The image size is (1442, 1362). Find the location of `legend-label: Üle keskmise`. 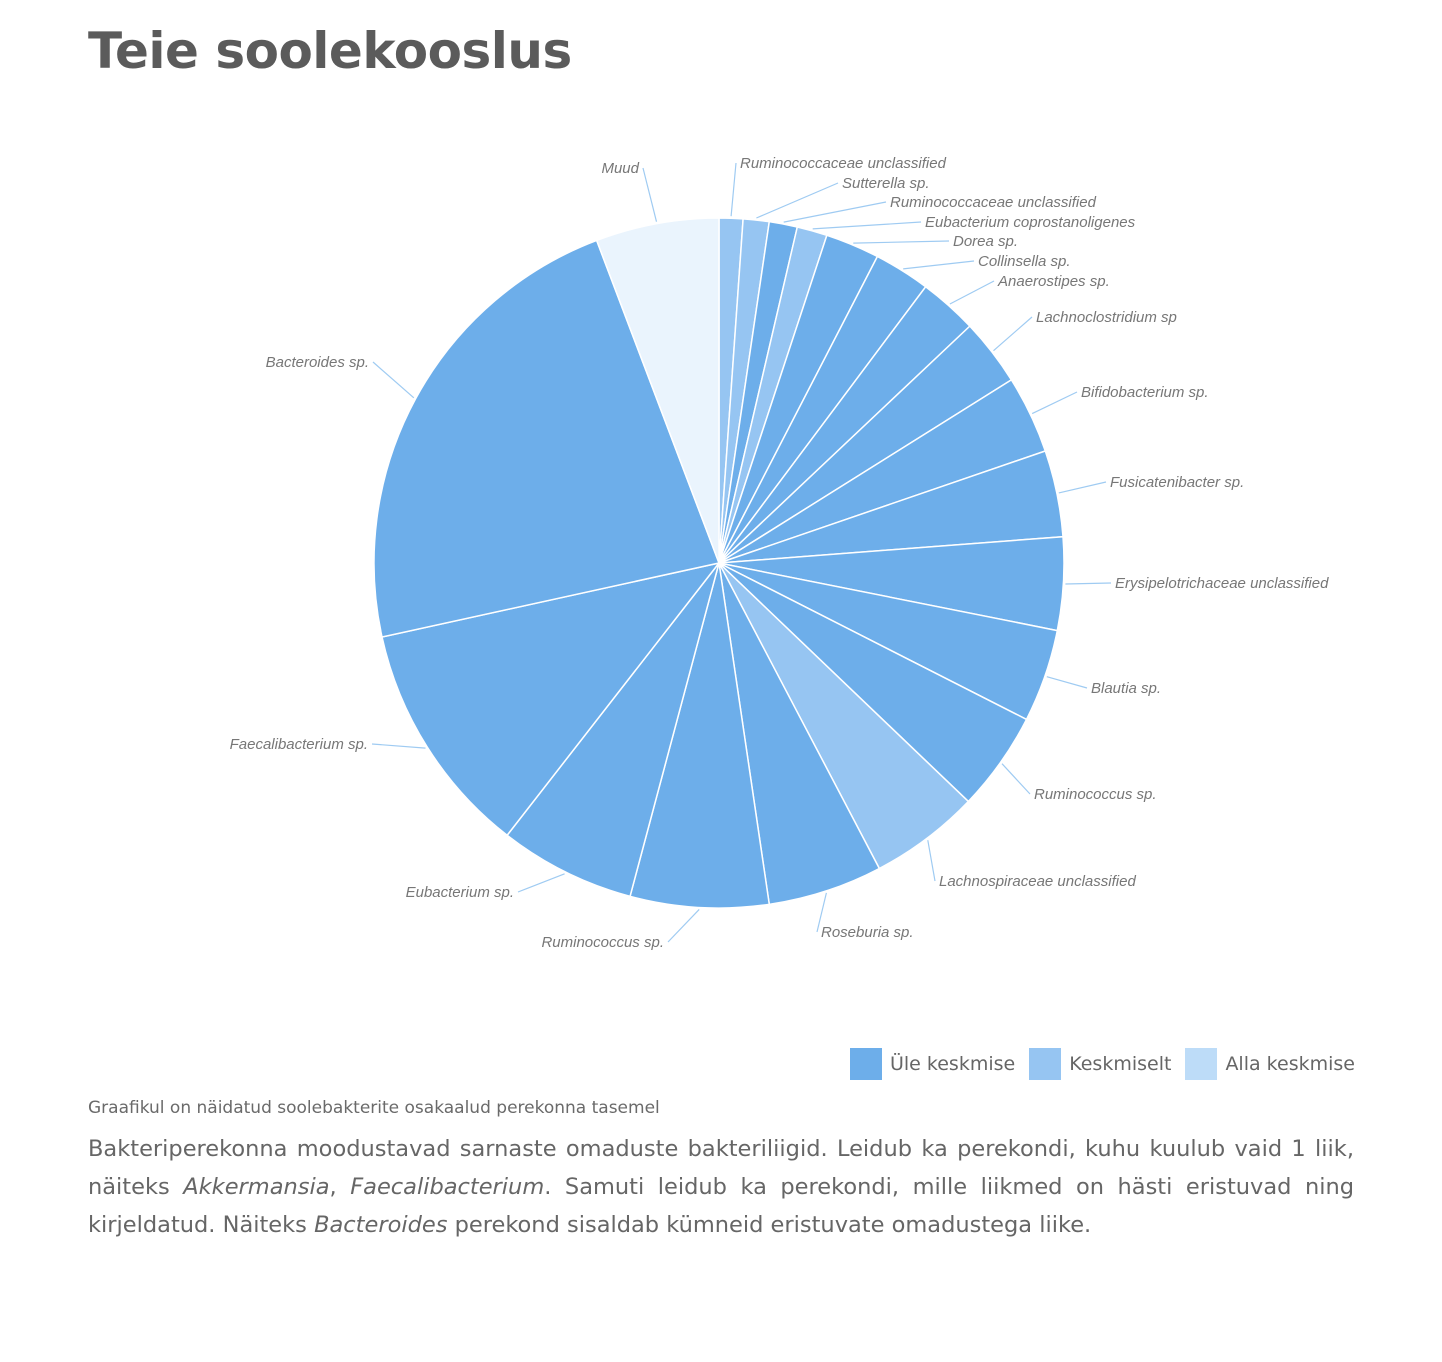

legend-label: Üle keskmise is located at coordinates (953, 1064).